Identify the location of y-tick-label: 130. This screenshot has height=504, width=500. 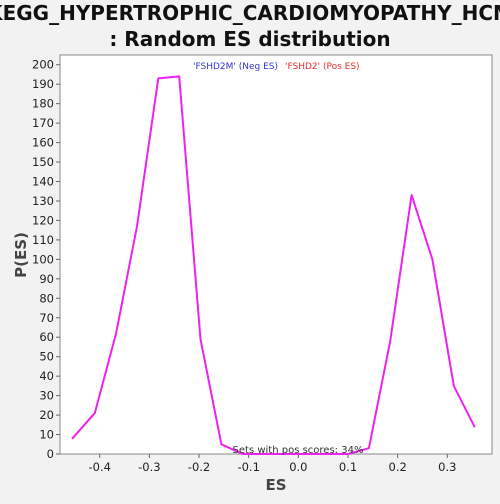
(43, 201).